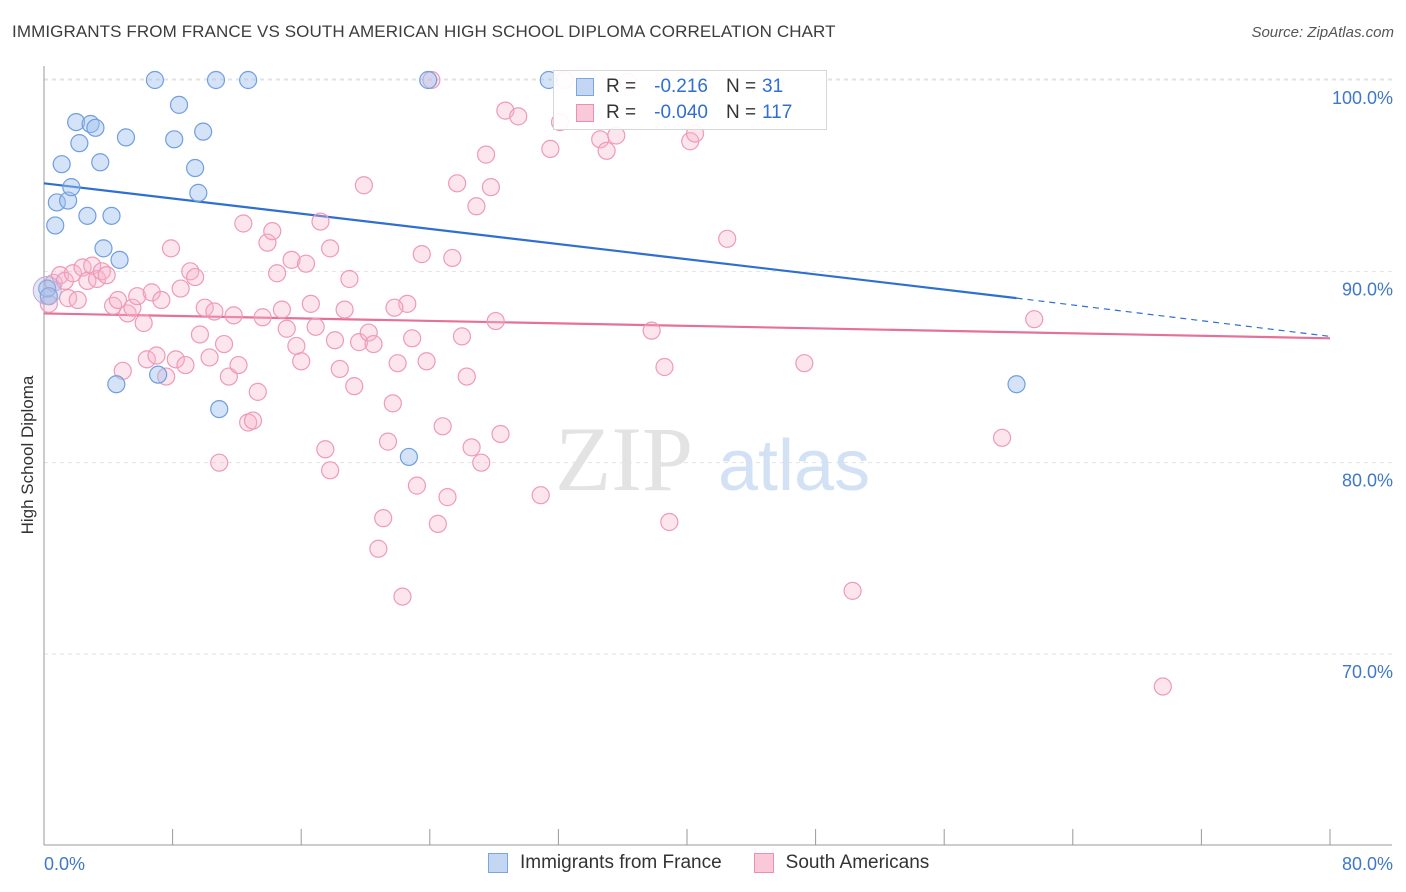  I want to click on correlation-legend: R = -0.216 N = 31 R = -0.040 N = 117, so click(690, 100).